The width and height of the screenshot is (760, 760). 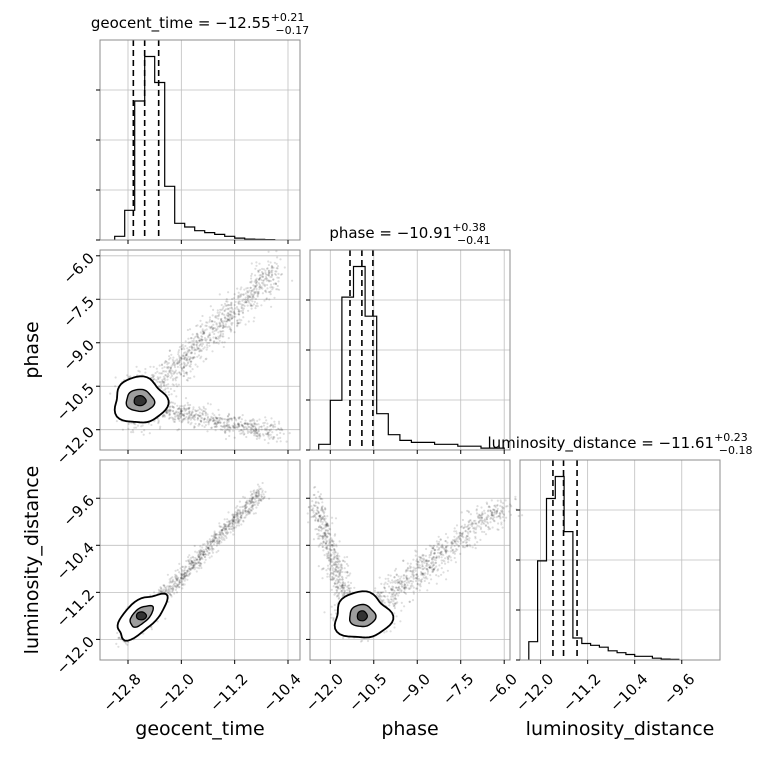 I want to click on scatter-point-1-0-2053, so click(x=168, y=375).